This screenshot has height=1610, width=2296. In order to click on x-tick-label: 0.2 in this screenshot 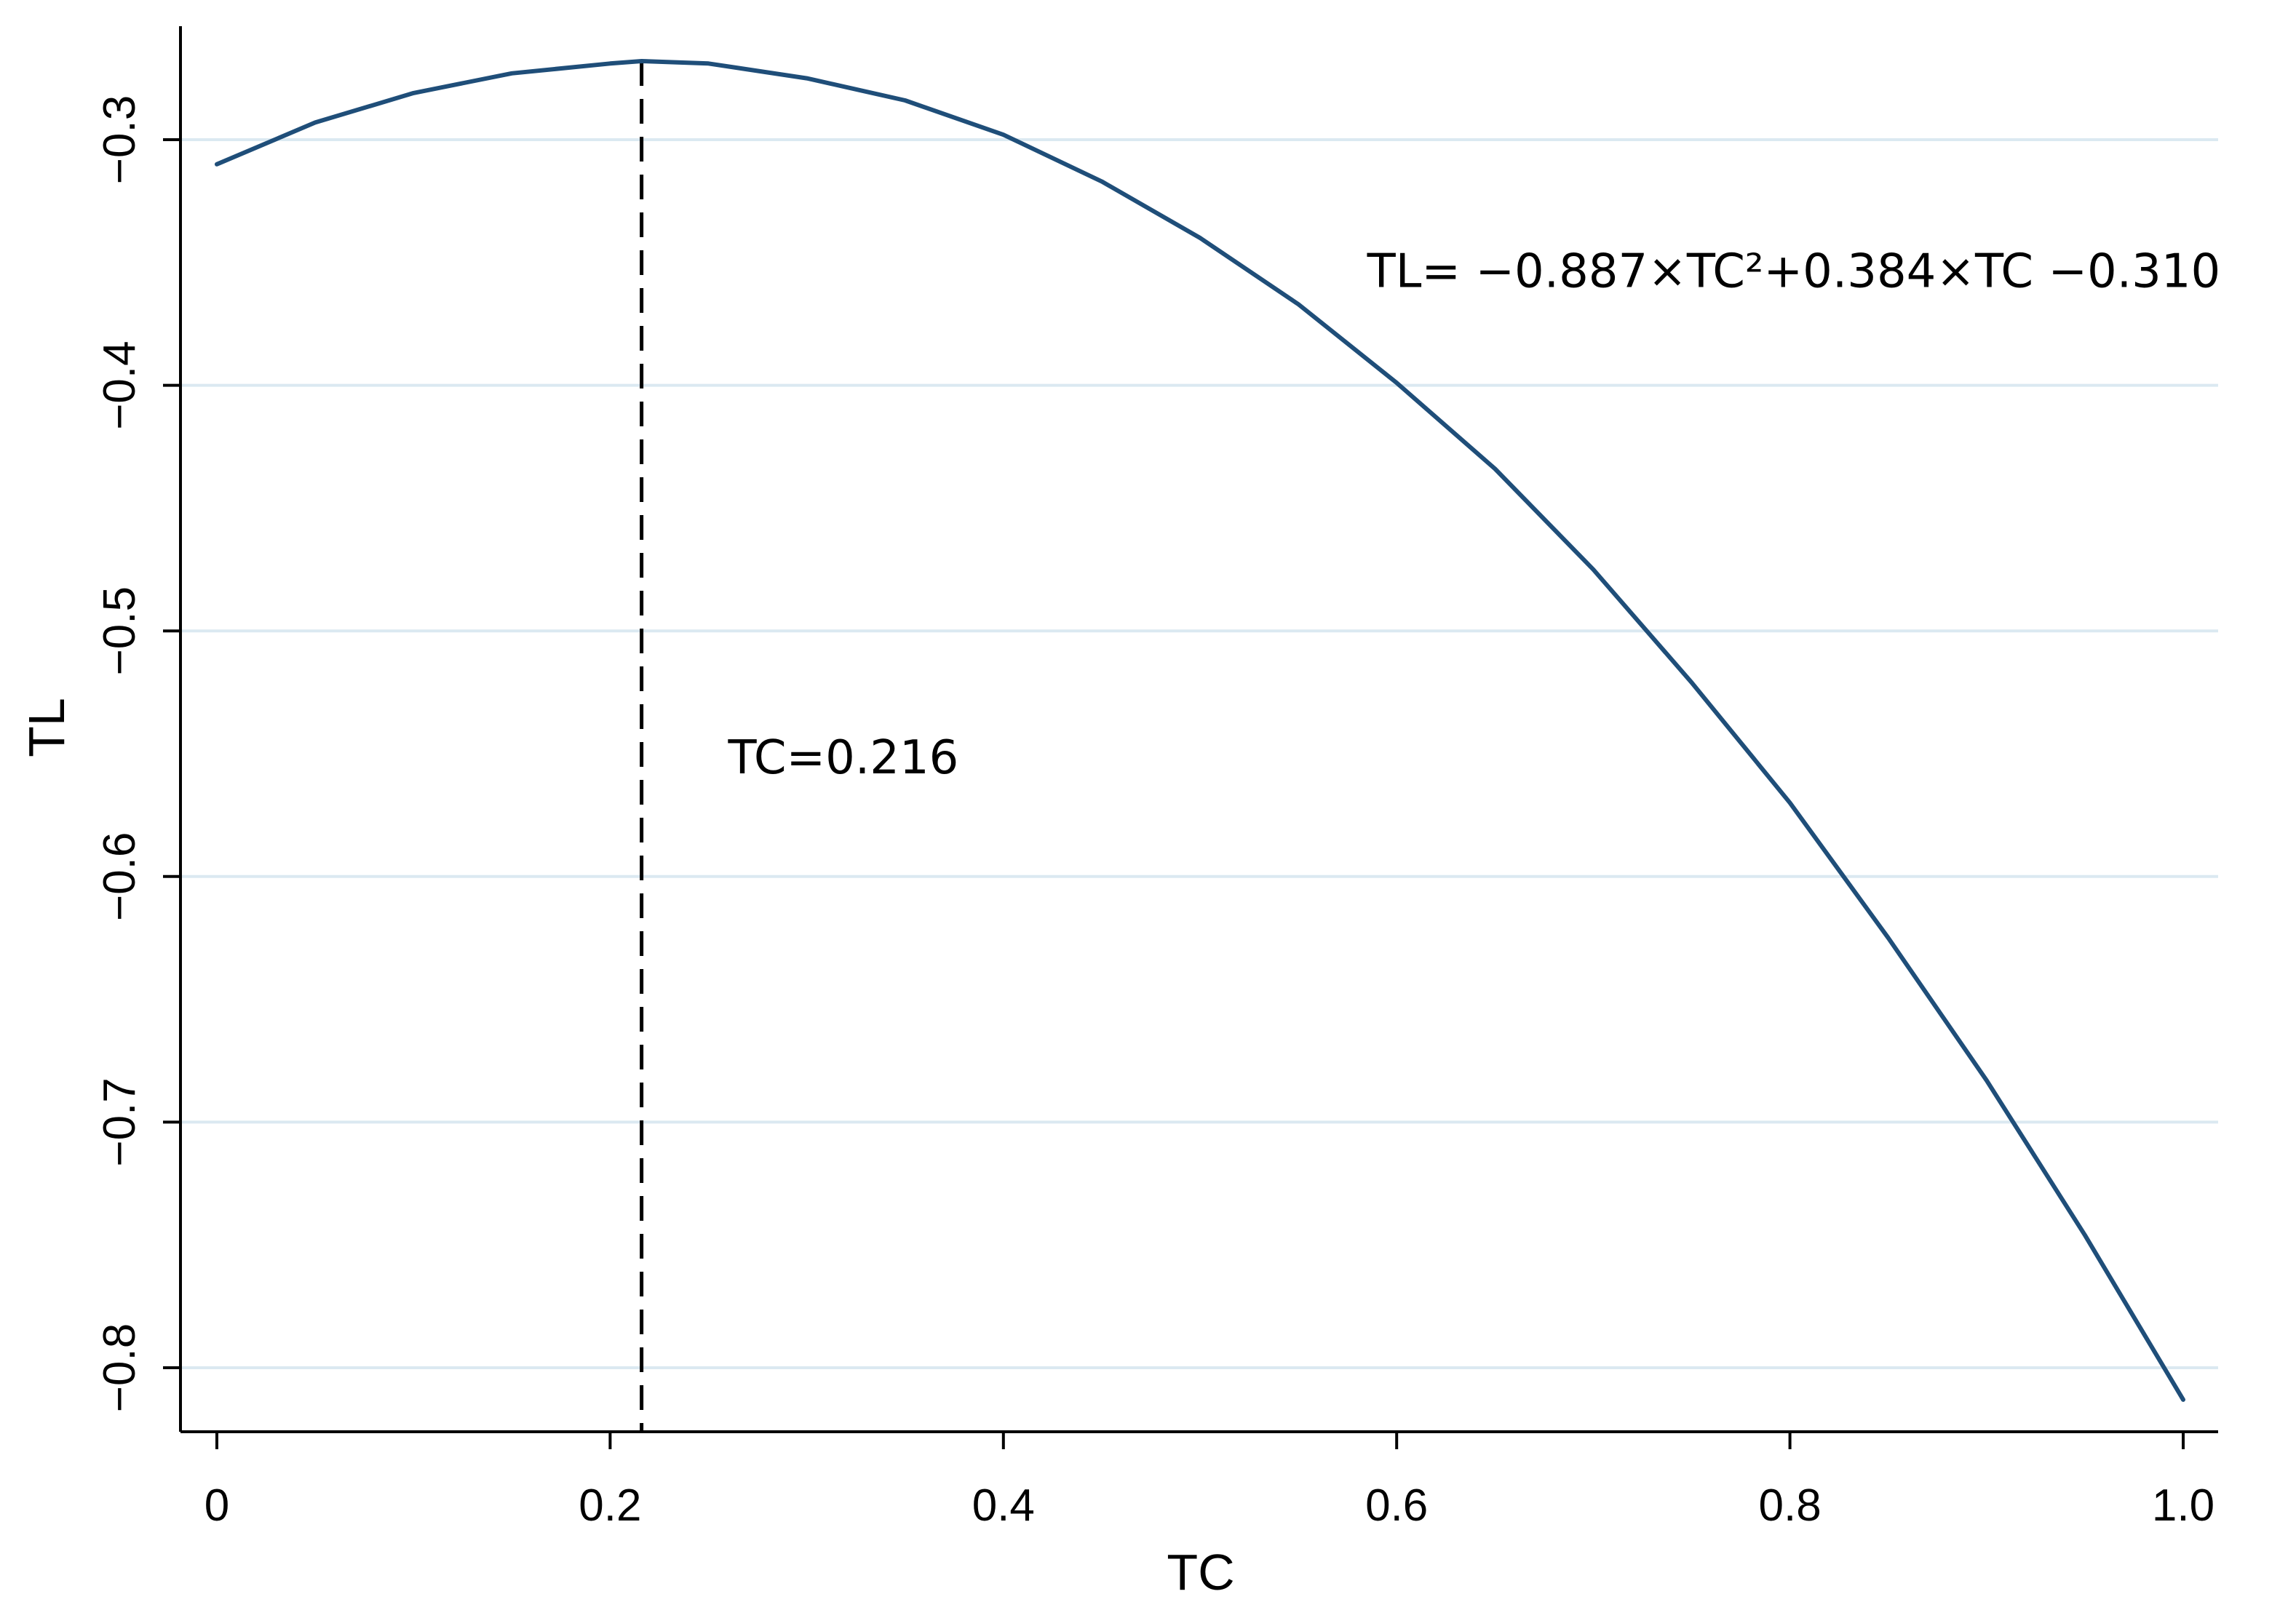, I will do `click(610, 1506)`.